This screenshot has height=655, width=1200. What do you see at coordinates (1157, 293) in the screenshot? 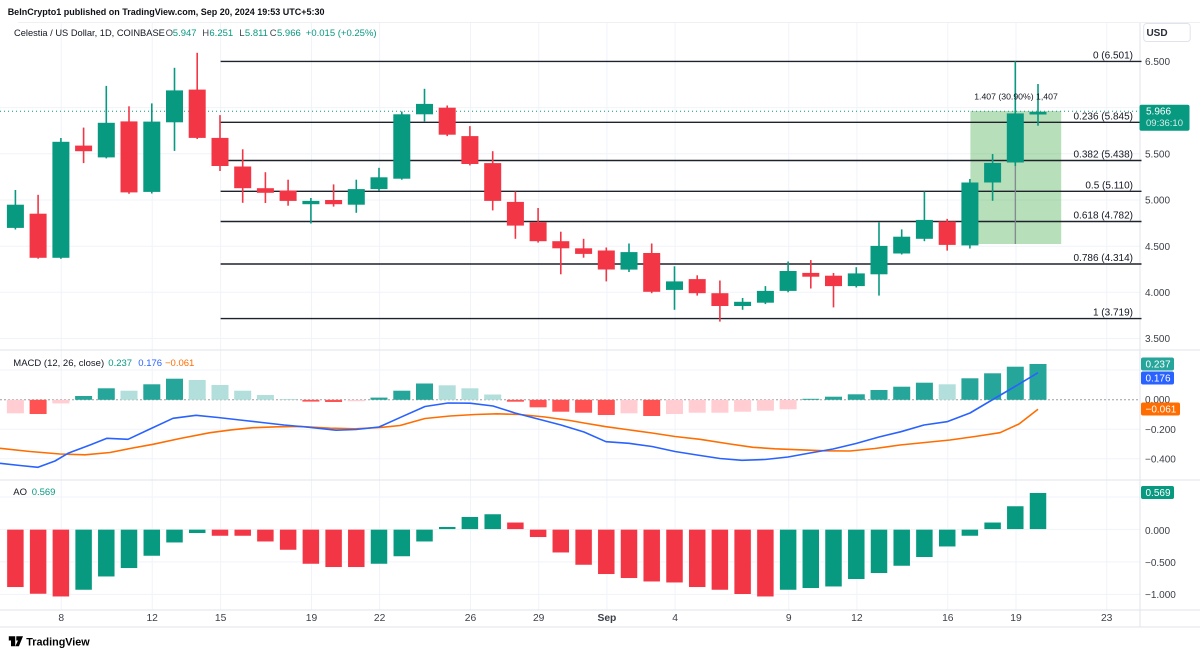
I see `svg-text: 4.000` at bounding box center [1157, 293].